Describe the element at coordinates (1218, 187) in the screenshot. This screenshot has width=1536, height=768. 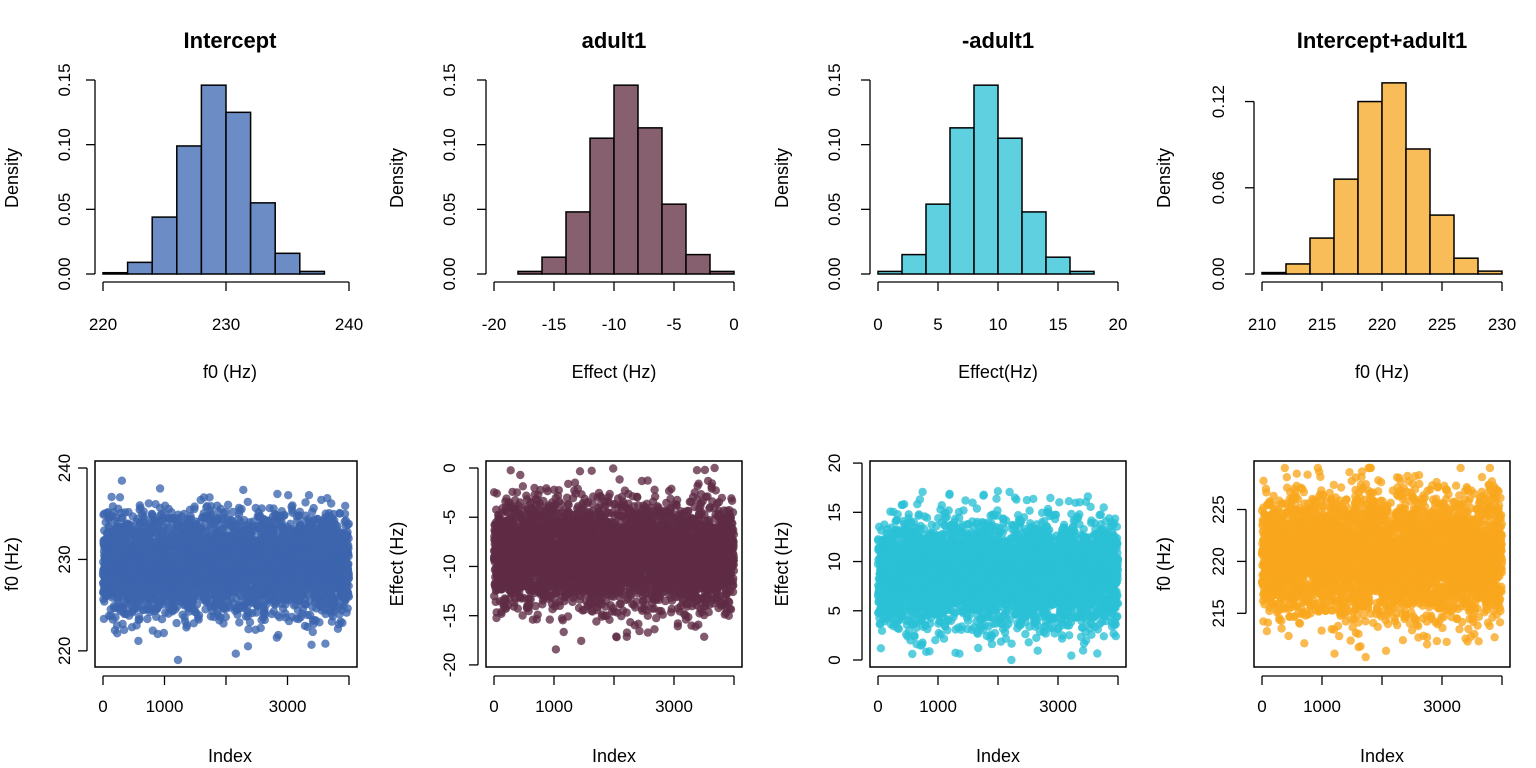
I see `y-tick-label: 0.06` at that location.